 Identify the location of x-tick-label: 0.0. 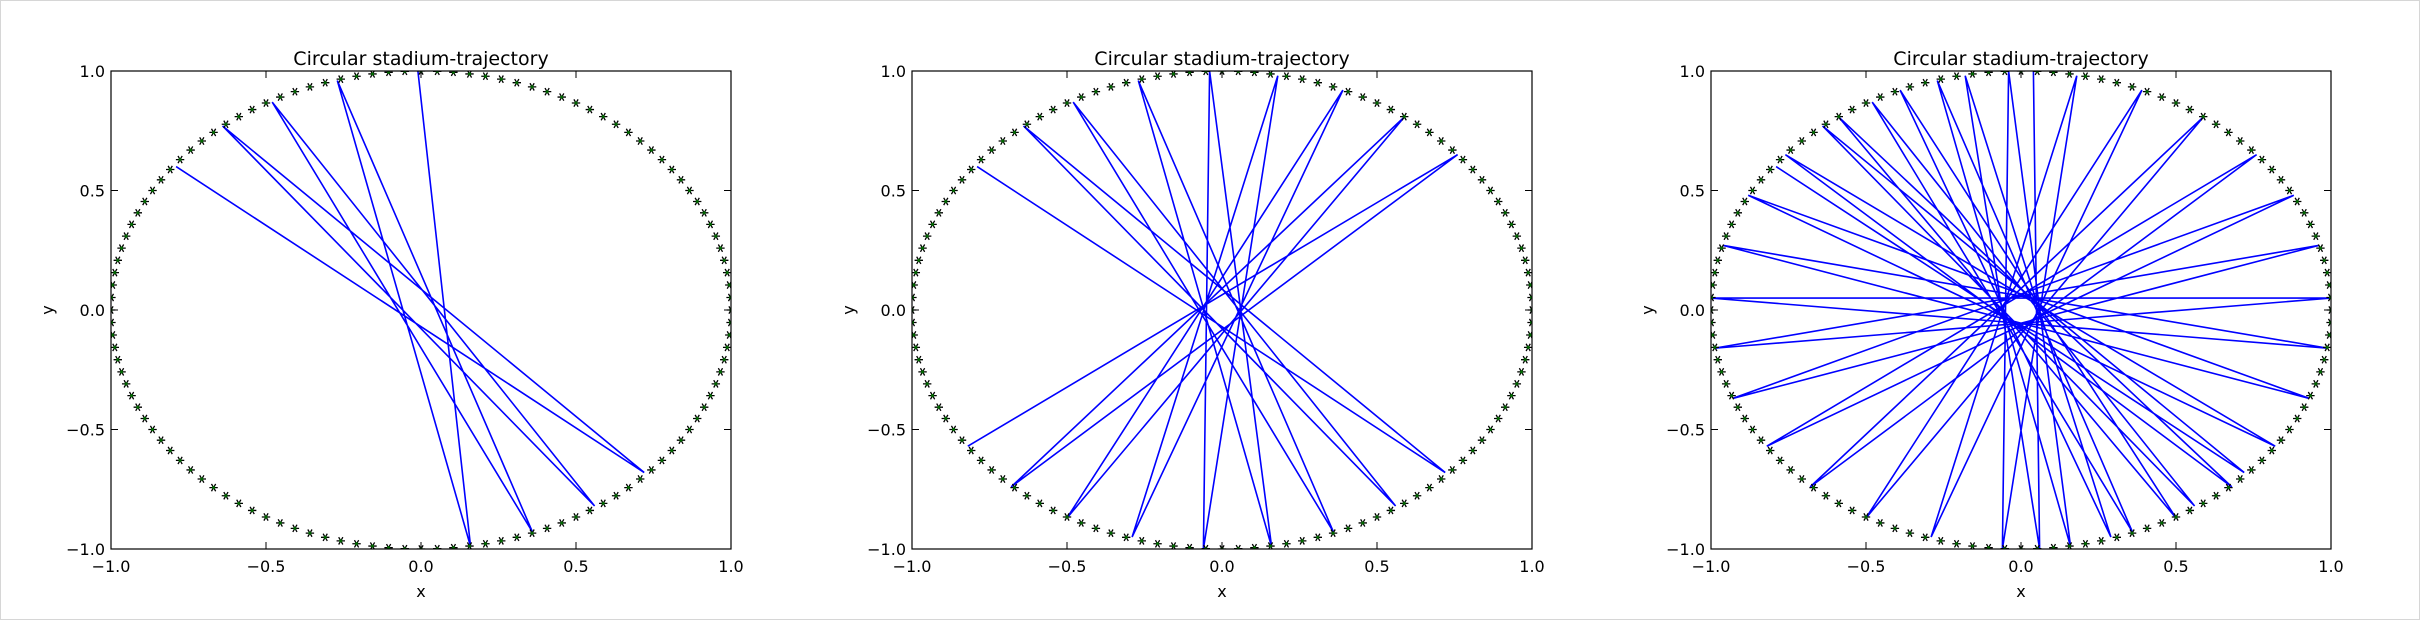
(2020, 566).